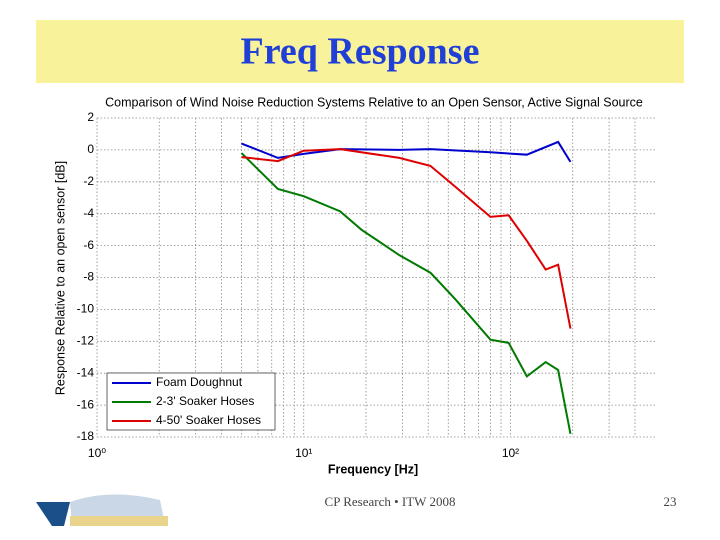 This screenshot has width=720, height=540. I want to click on y-tick-label: 2, so click(90, 117).